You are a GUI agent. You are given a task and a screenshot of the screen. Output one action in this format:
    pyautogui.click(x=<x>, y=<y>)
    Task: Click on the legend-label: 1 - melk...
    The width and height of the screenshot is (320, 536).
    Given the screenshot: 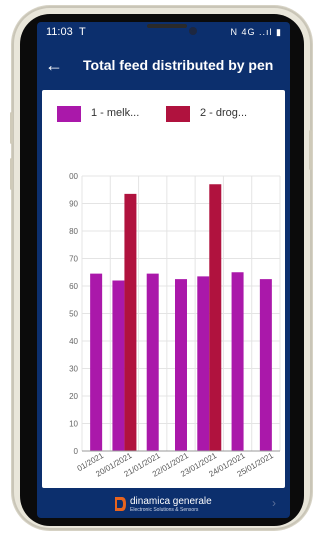 What is the action you would take?
    pyautogui.click(x=115, y=113)
    